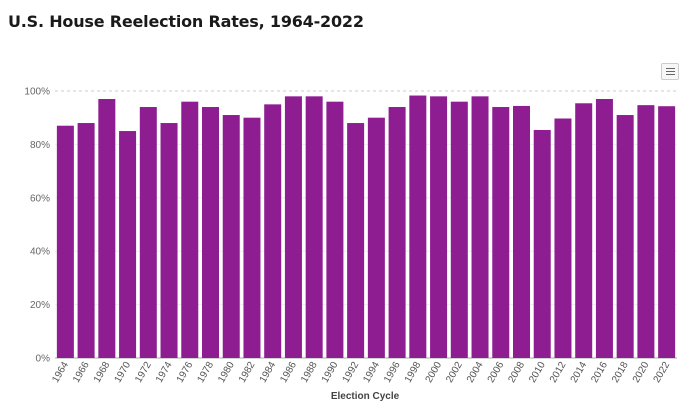 This screenshot has width=700, height=405. I want to click on x-tick-label: 2014, so click(579, 372).